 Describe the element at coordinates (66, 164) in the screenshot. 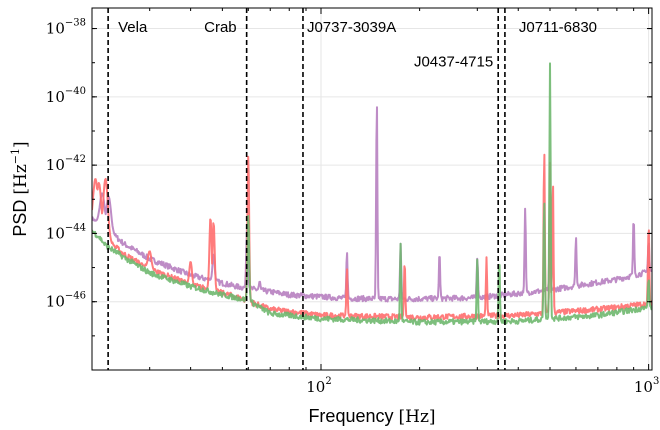

I see `y-tick-label: 10−42` at that location.